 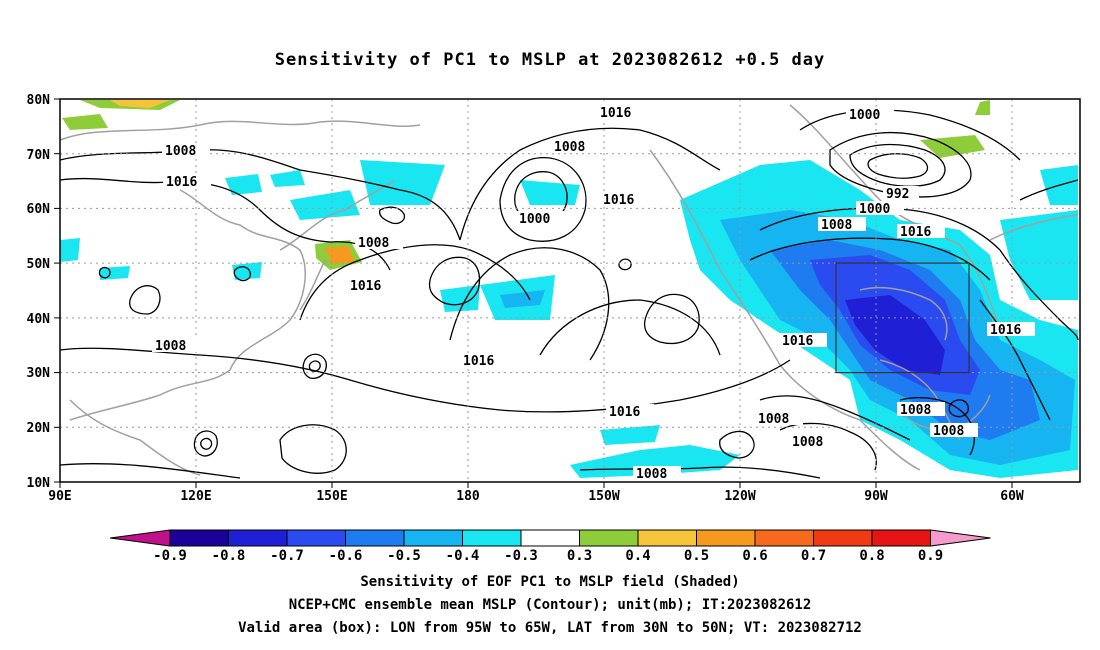 I want to click on lat-label: 40N, so click(x=39, y=319).